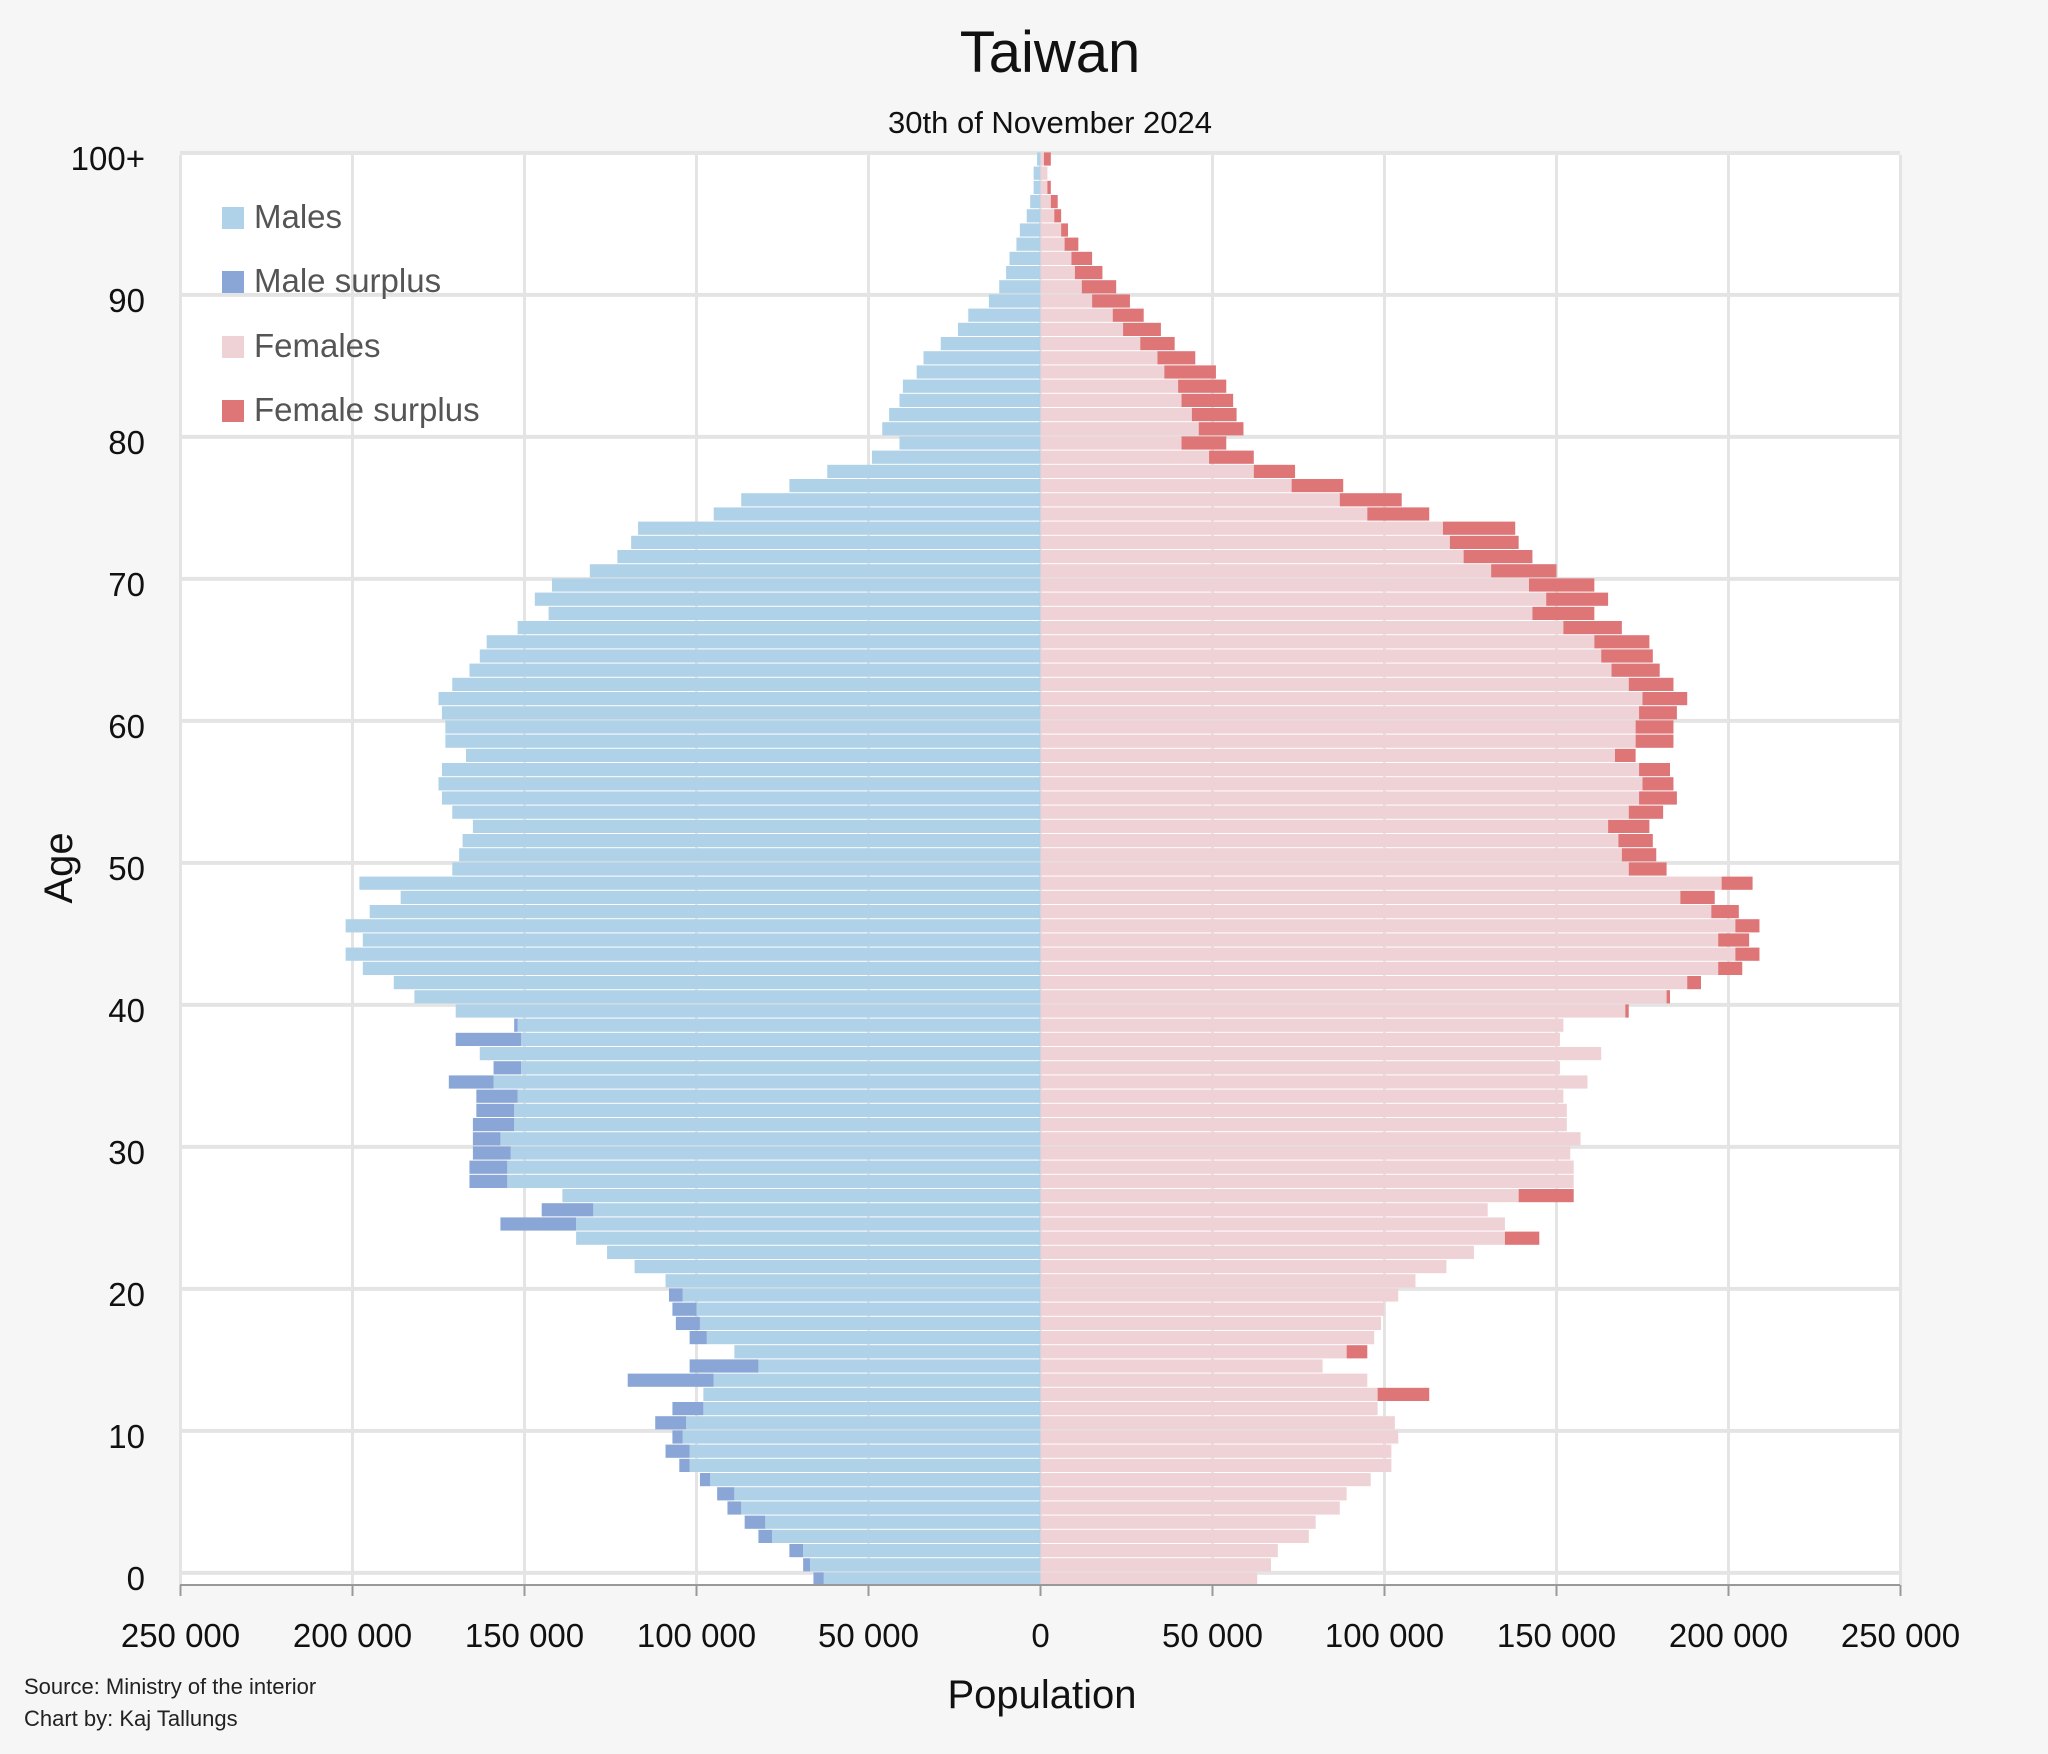 The width and height of the screenshot is (2048, 1754). What do you see at coordinates (1040, 1635) in the screenshot?
I see `x-tick-label: 0` at bounding box center [1040, 1635].